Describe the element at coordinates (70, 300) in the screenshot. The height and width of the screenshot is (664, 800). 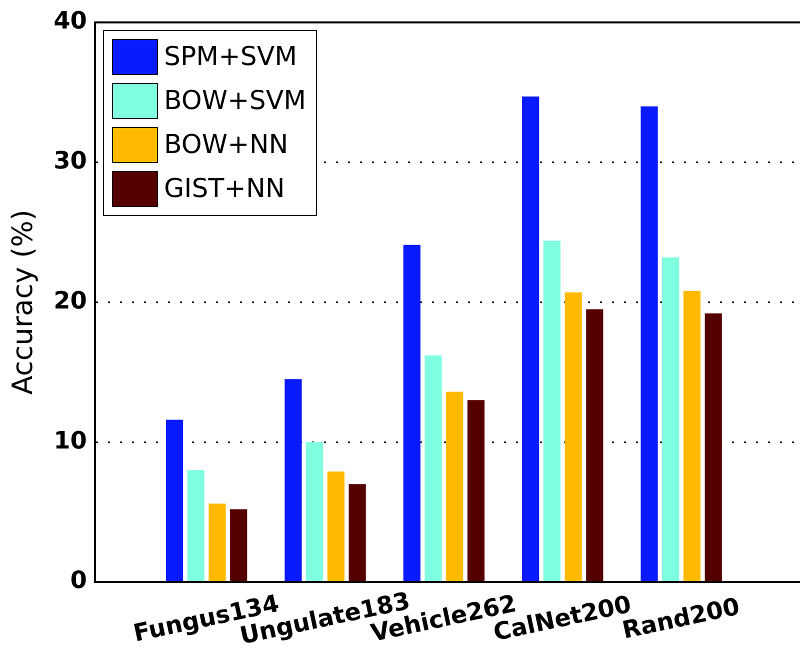
I see `y-tick-label: 20` at that location.